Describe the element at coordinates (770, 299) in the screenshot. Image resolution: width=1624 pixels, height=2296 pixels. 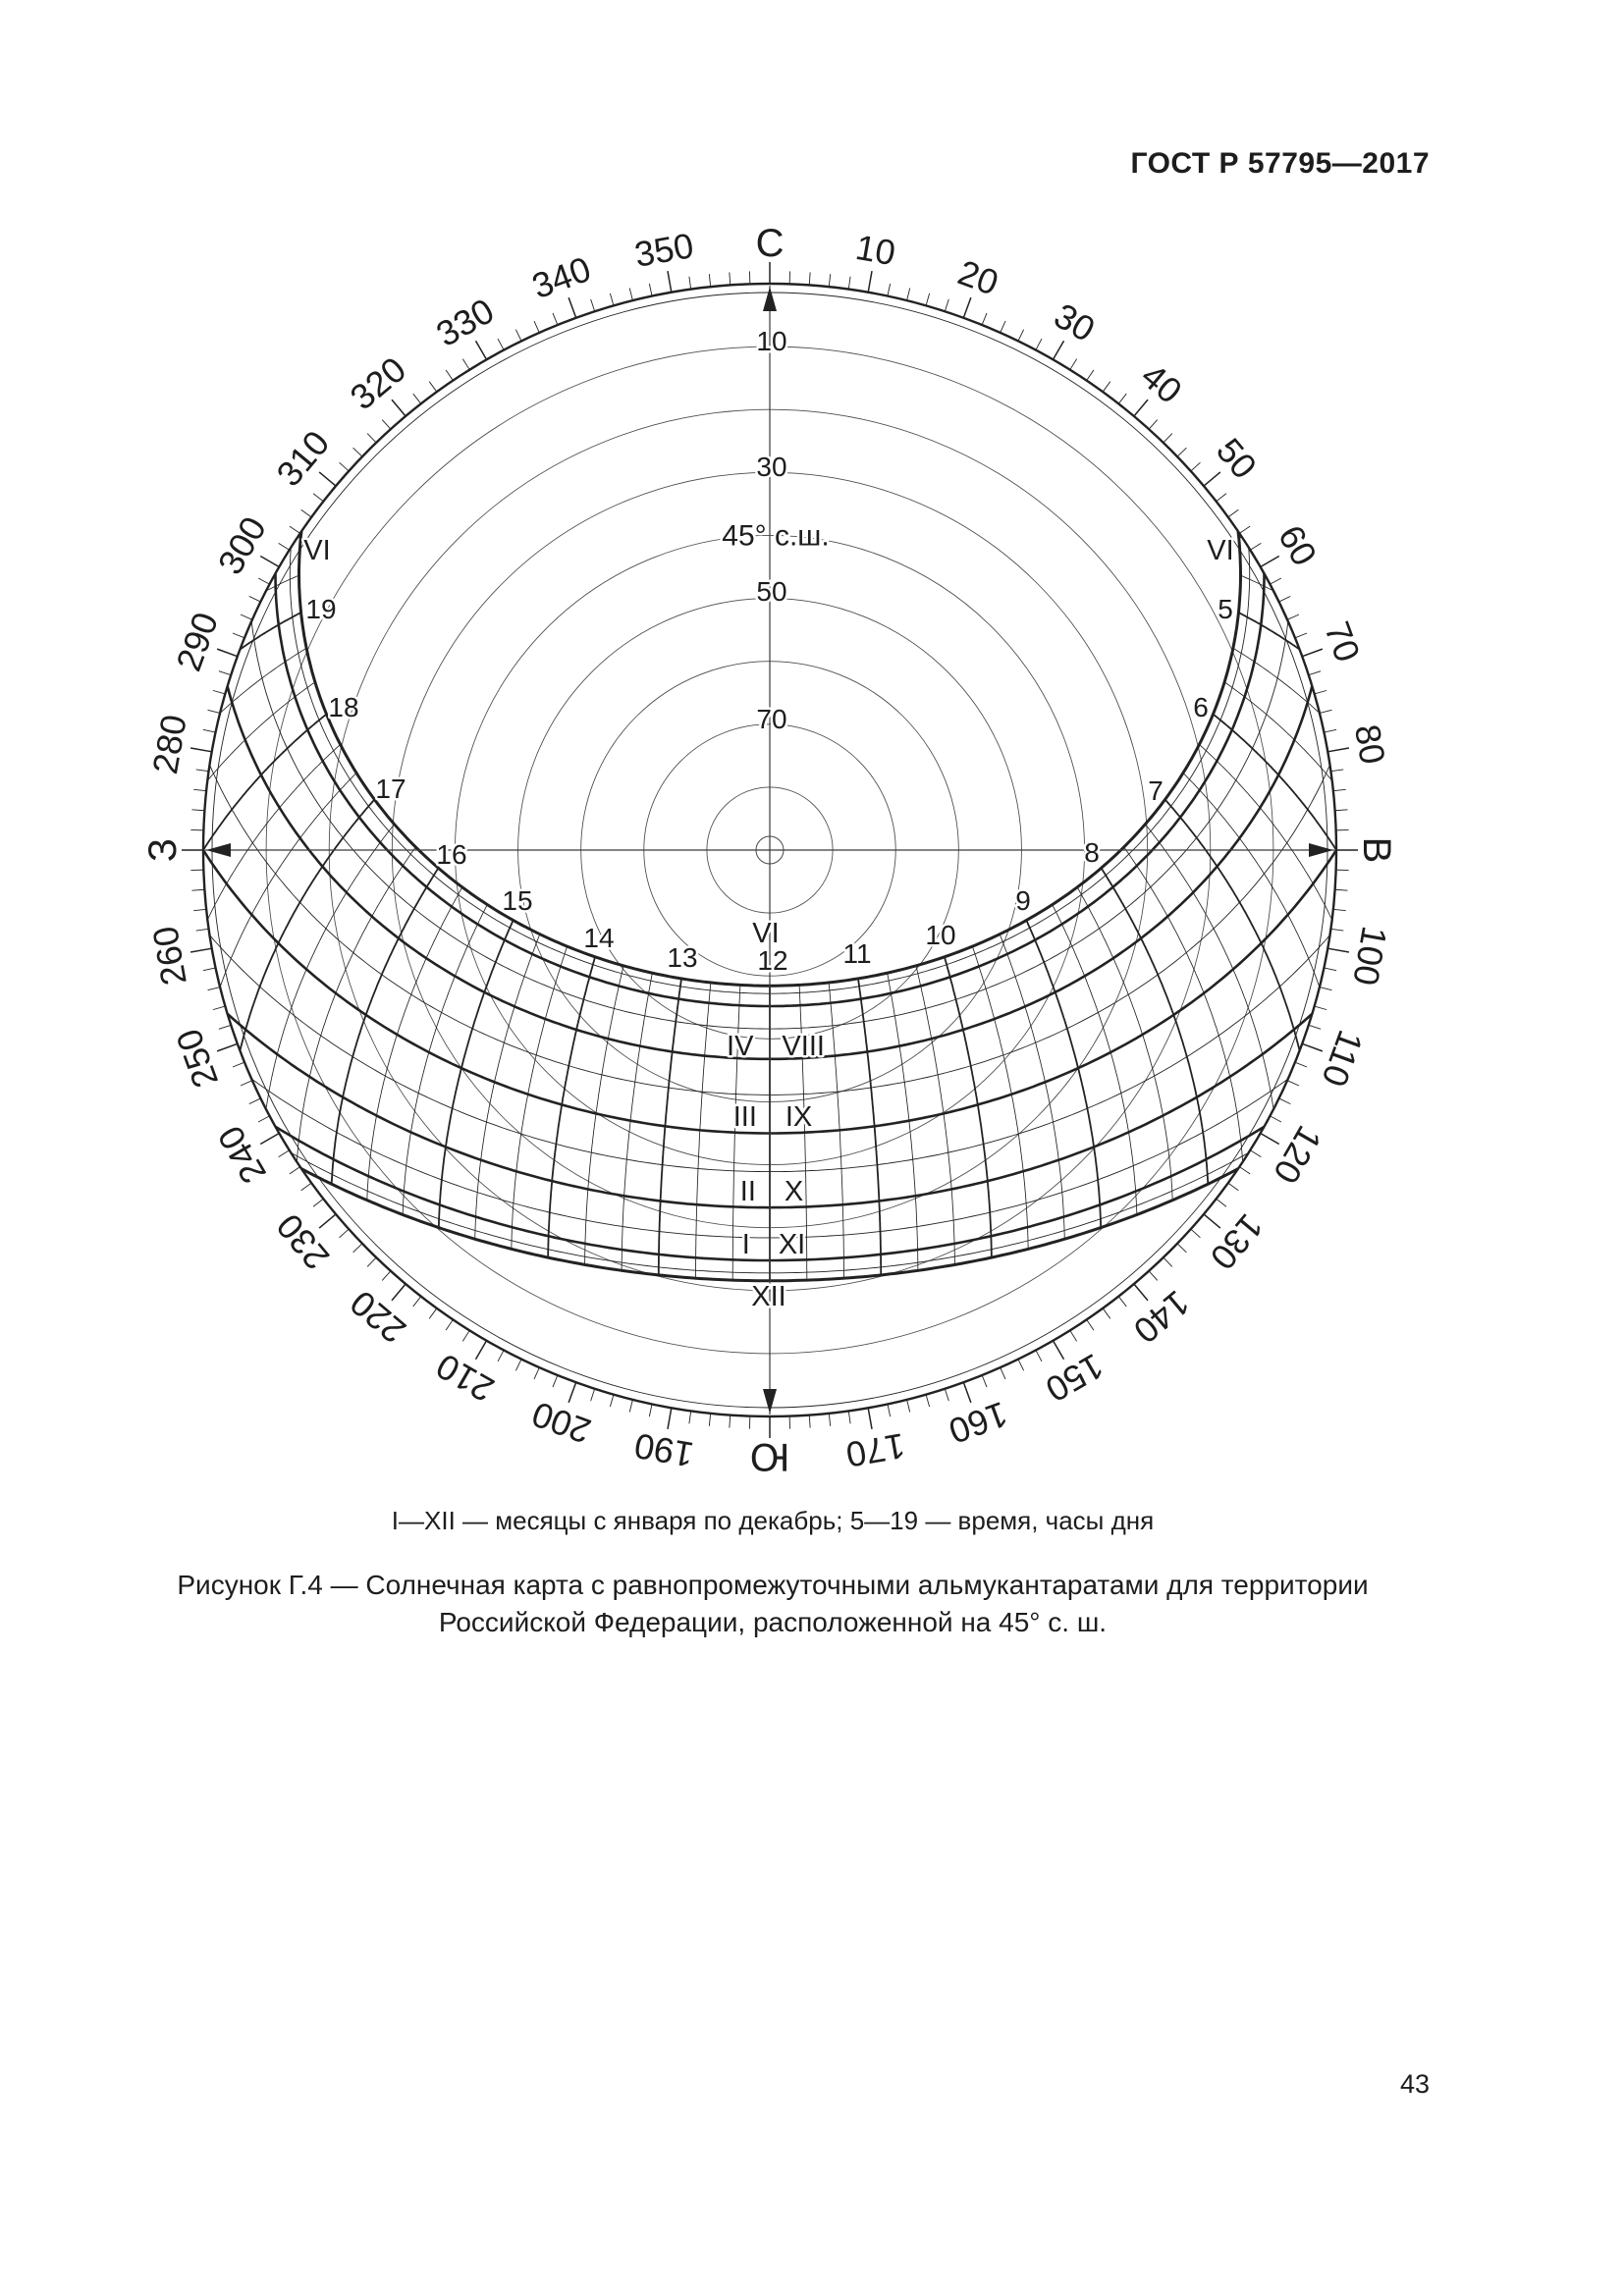
I see `north-arrow-icon` at that location.